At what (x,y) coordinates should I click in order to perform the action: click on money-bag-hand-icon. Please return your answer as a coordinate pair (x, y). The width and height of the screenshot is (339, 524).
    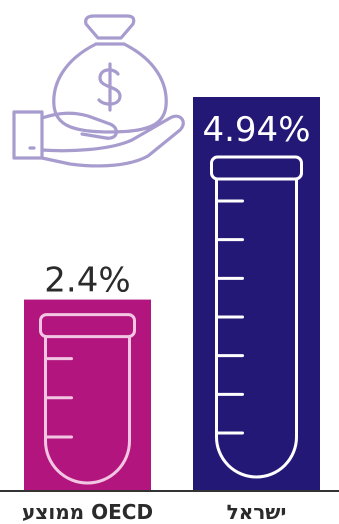
    Looking at the image, I should click on (98, 91).